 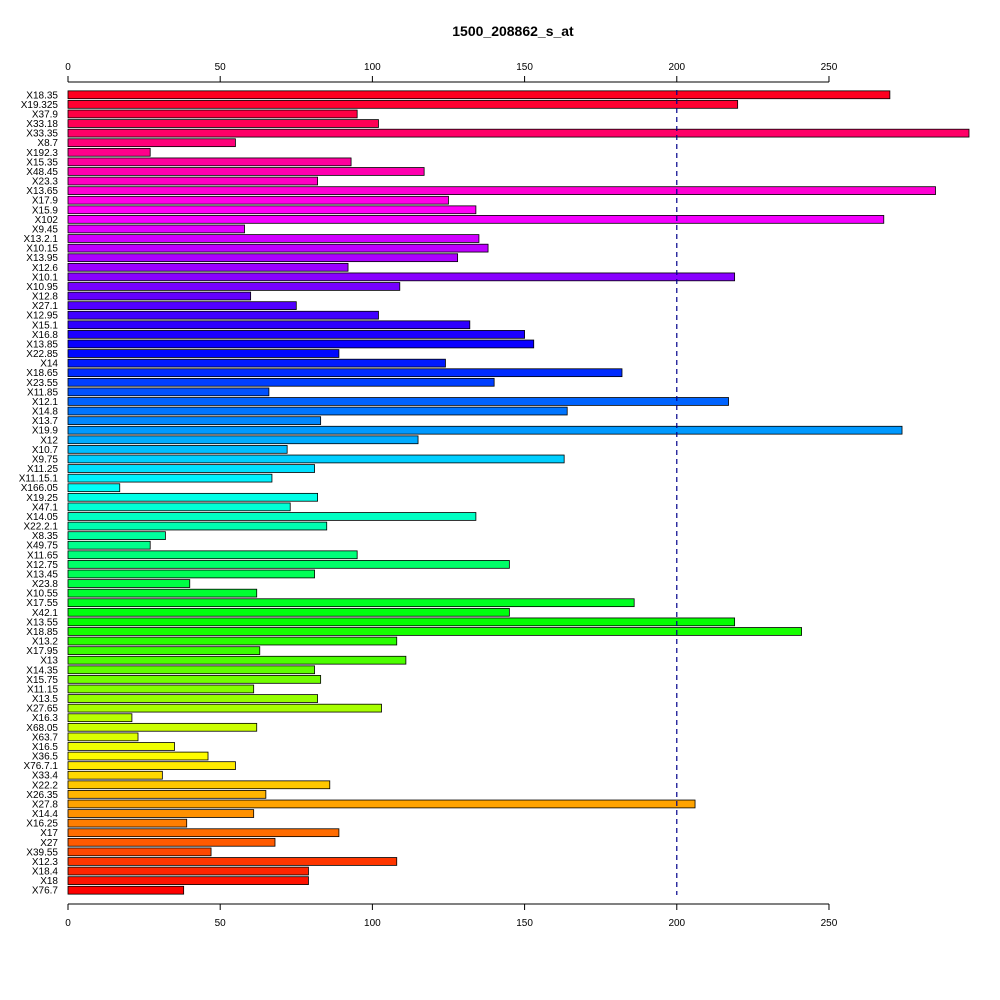 What do you see at coordinates (676, 67) in the screenshot?
I see `tick-label-top: 200` at bounding box center [676, 67].